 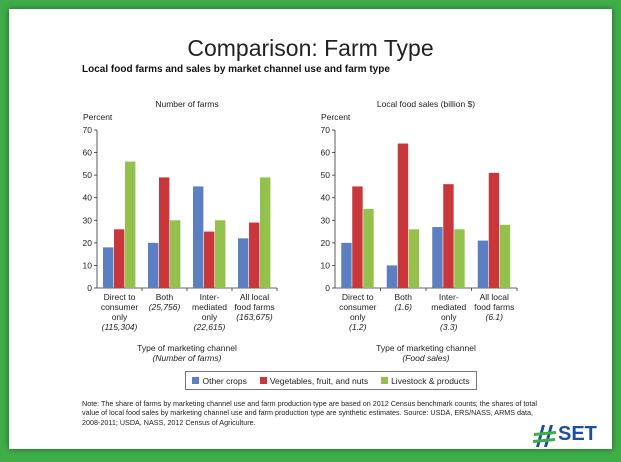 What do you see at coordinates (120, 327) in the screenshot?
I see `chart1-category-count: (115,304)` at bounding box center [120, 327].